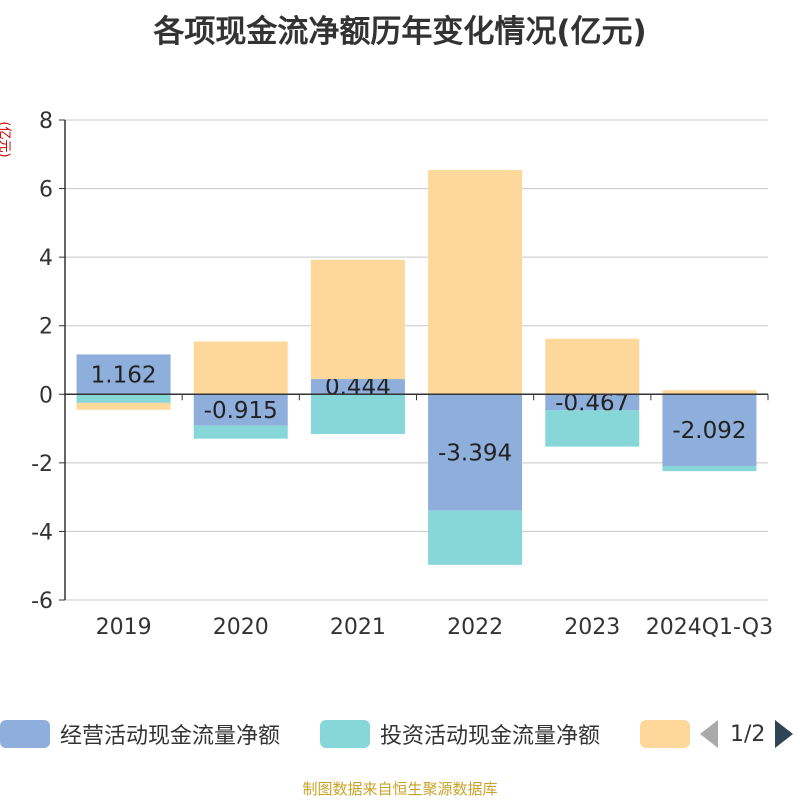  What do you see at coordinates (400, 789) in the screenshot?
I see `data-source-note: 制图数据来自恒生聚源数据库` at bounding box center [400, 789].